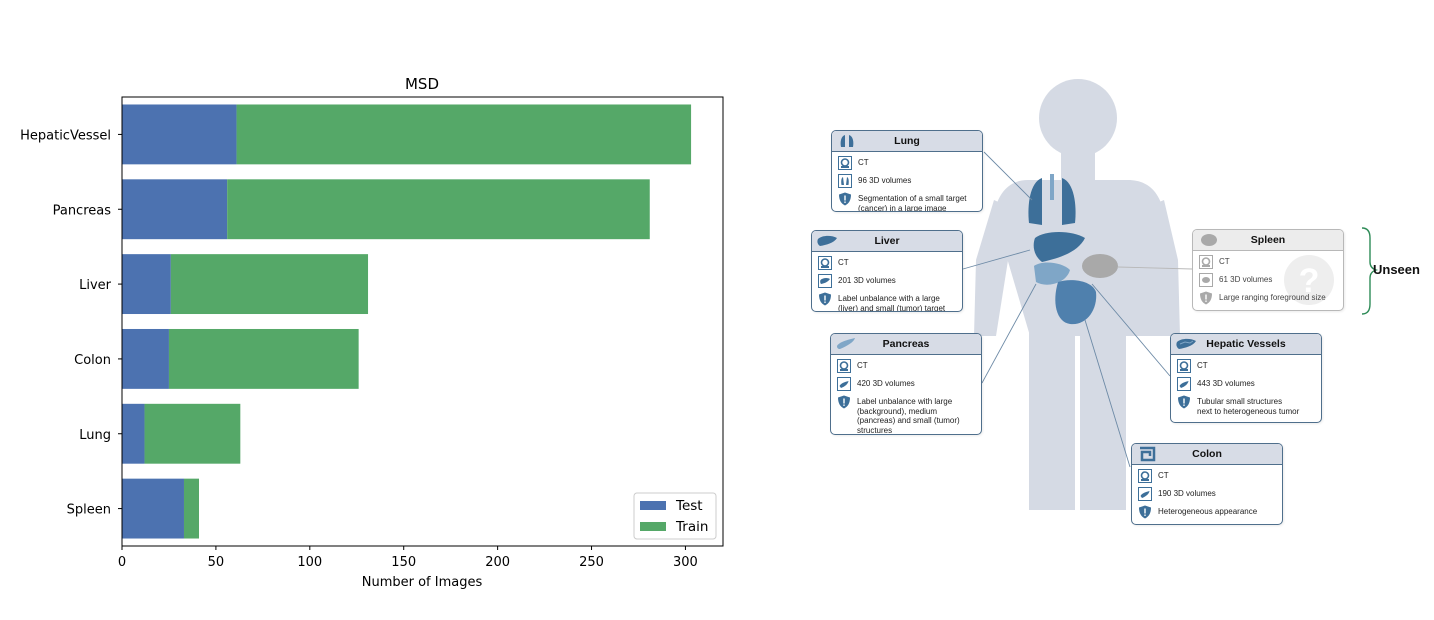 This screenshot has height=620, width=1434. Describe the element at coordinates (1187, 493) in the screenshot. I see `card-colon-volumes: 190 3D volumes` at that location.